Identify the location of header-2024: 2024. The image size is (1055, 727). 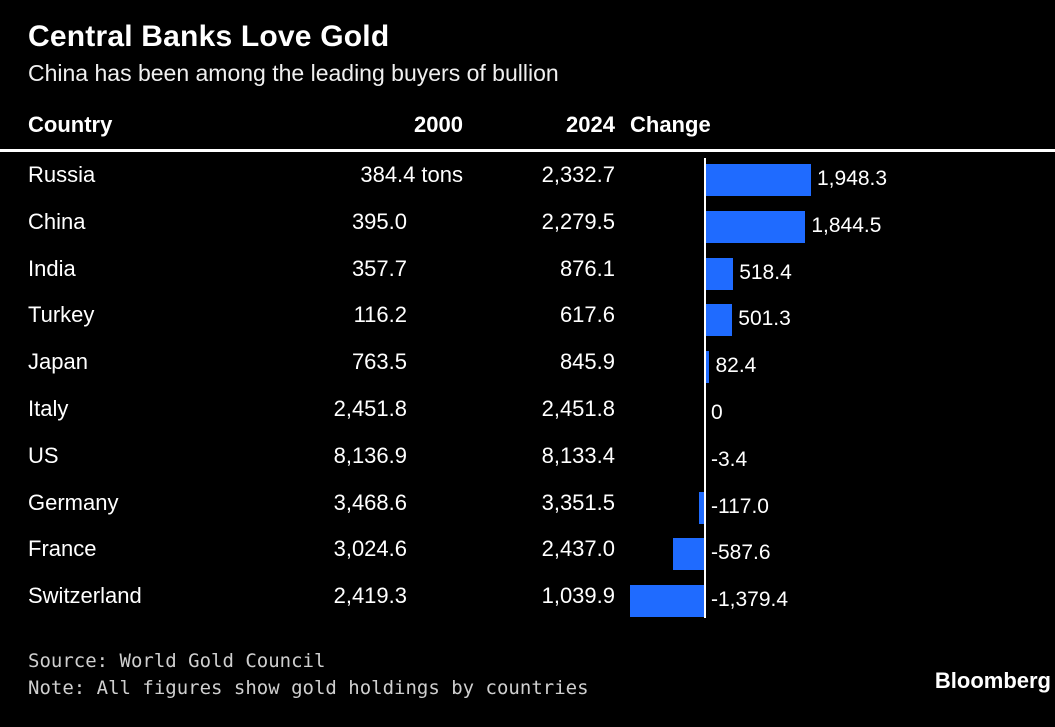
(590, 124).